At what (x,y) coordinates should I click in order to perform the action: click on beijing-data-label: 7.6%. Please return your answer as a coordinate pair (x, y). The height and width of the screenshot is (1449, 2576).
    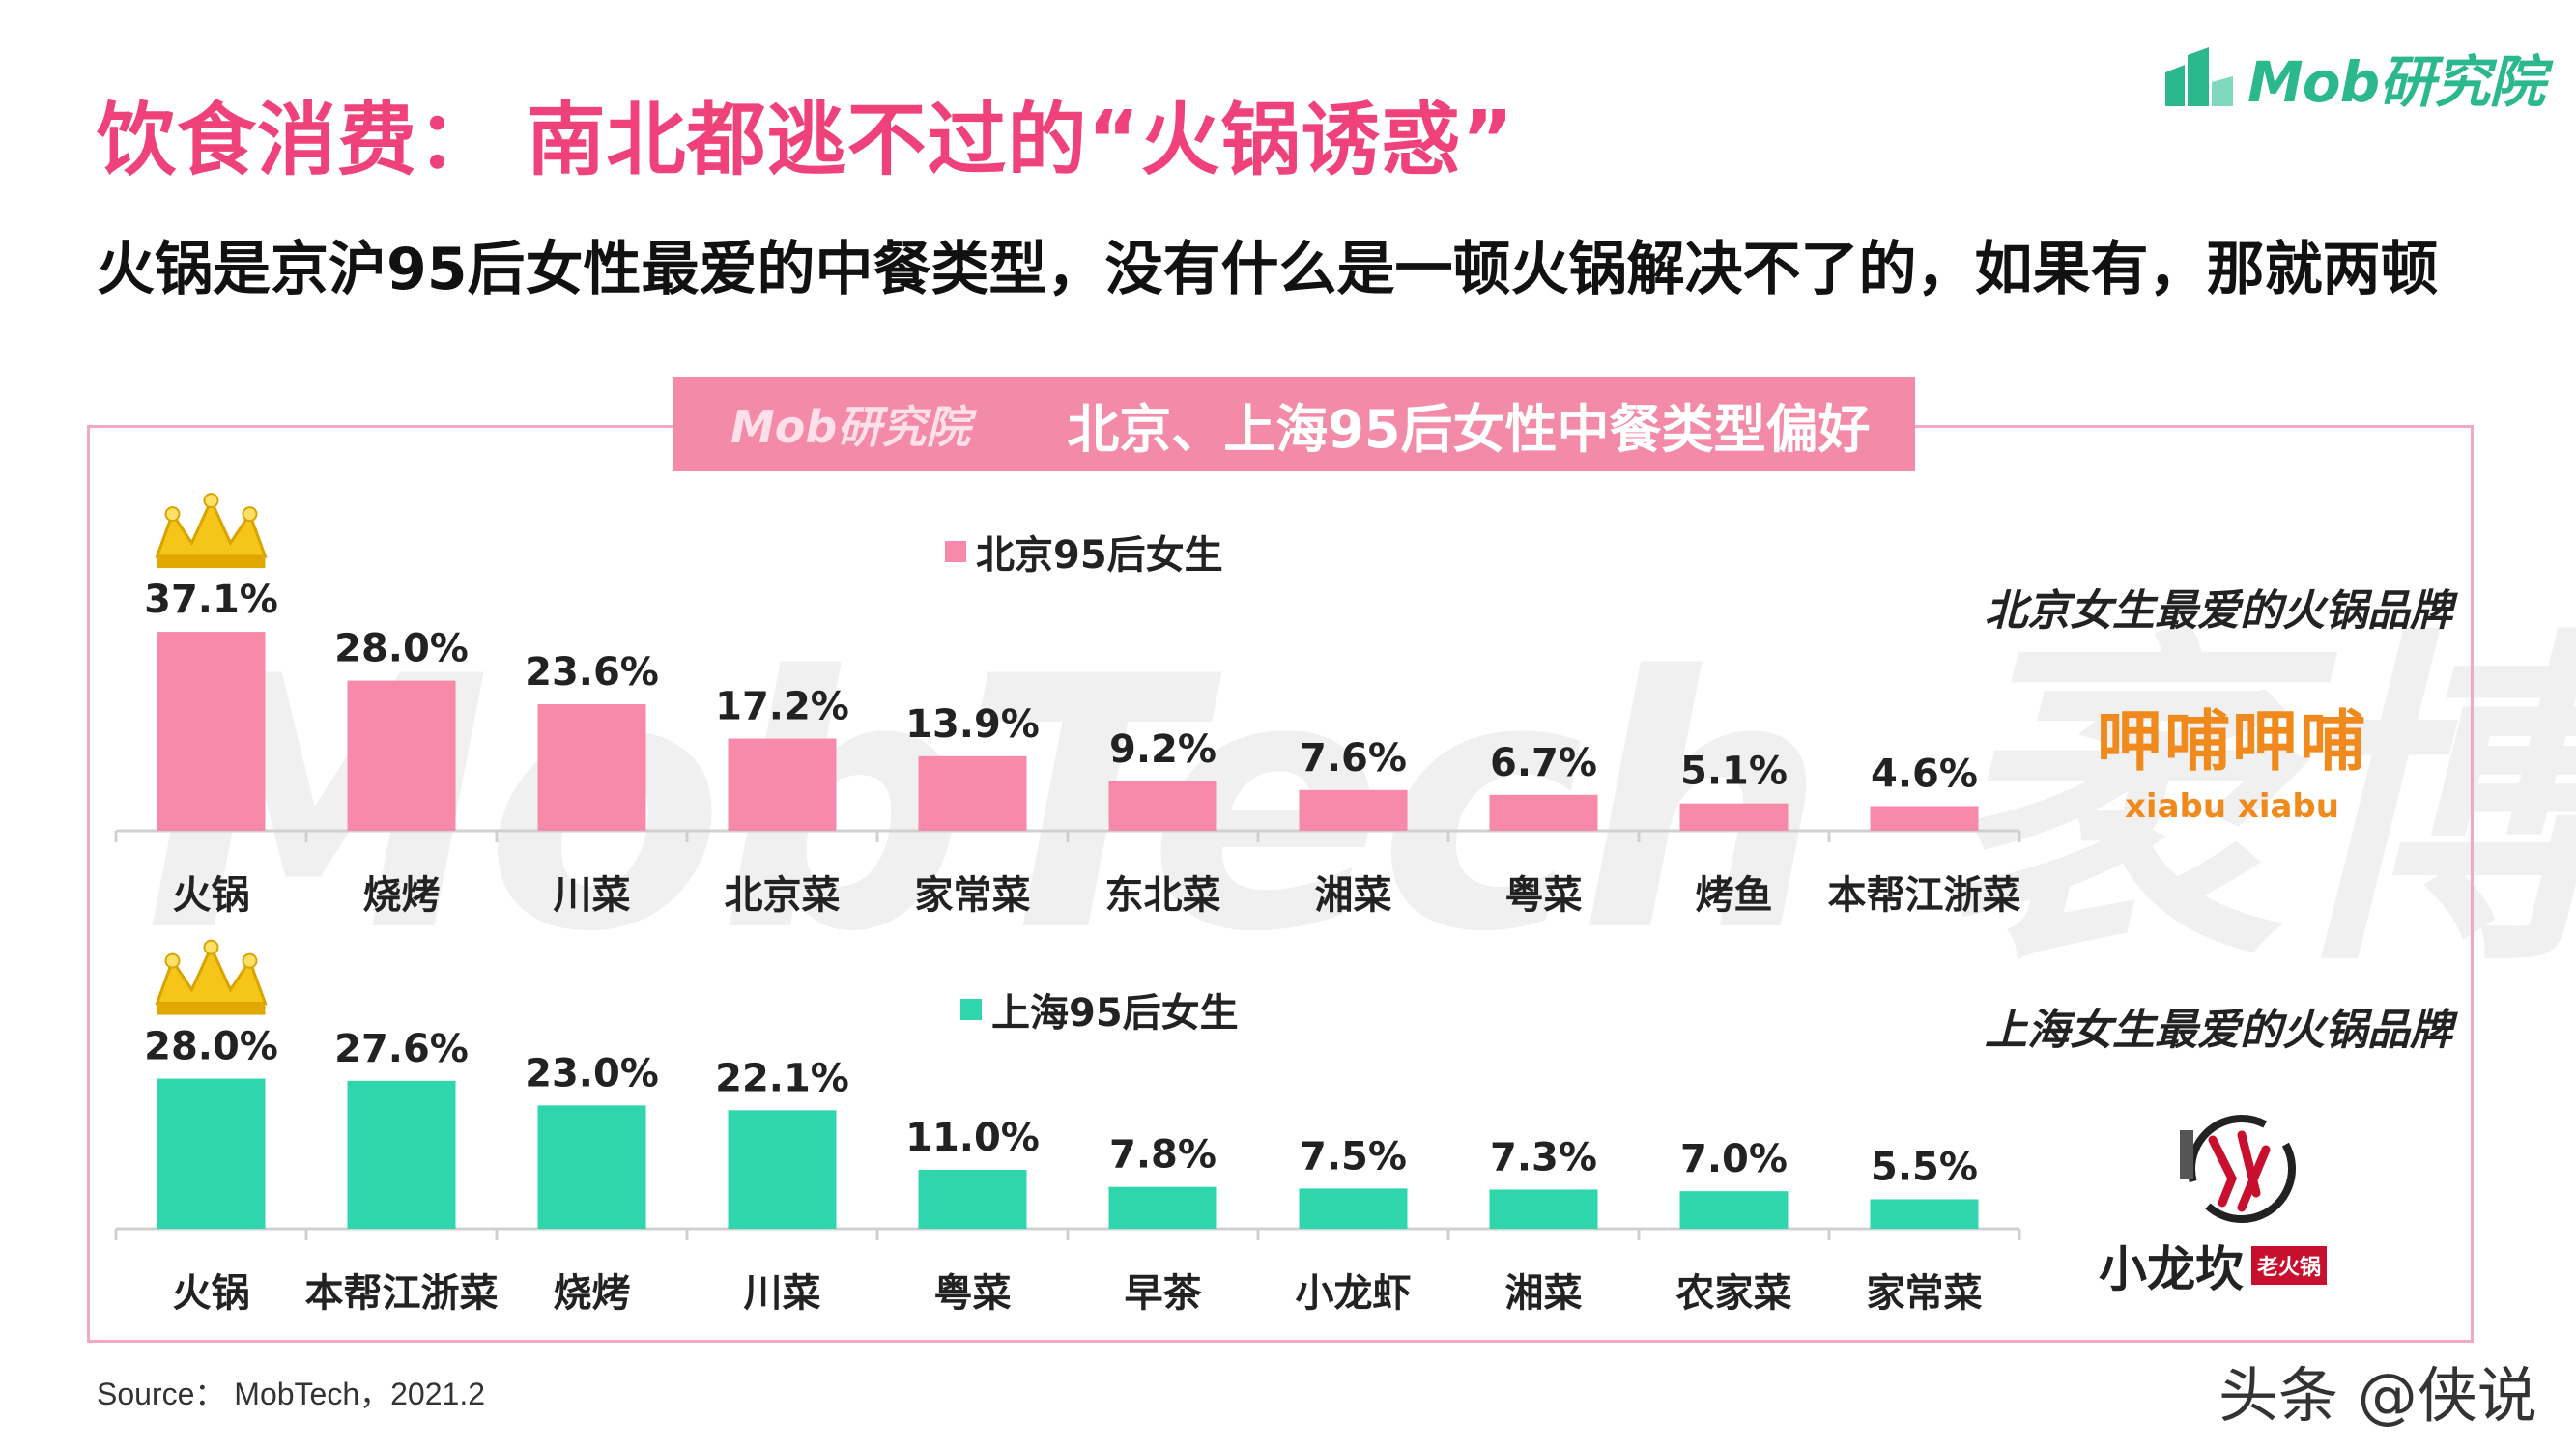
    Looking at the image, I should click on (1354, 758).